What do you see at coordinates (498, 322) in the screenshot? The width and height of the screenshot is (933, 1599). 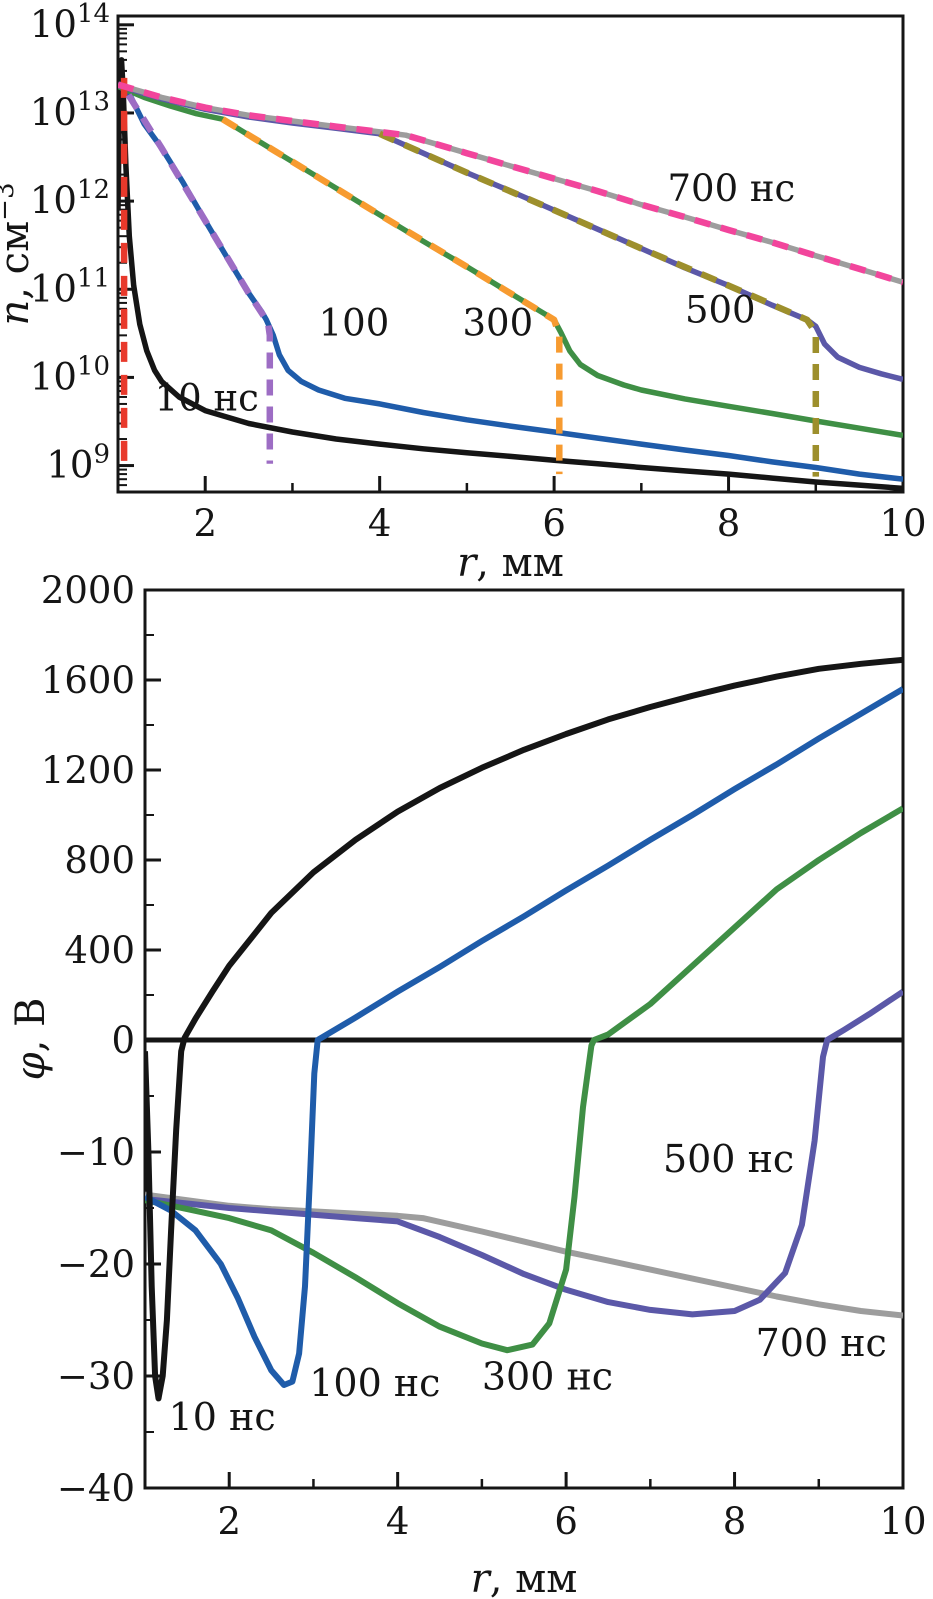 I see `curve-label: 300` at bounding box center [498, 322].